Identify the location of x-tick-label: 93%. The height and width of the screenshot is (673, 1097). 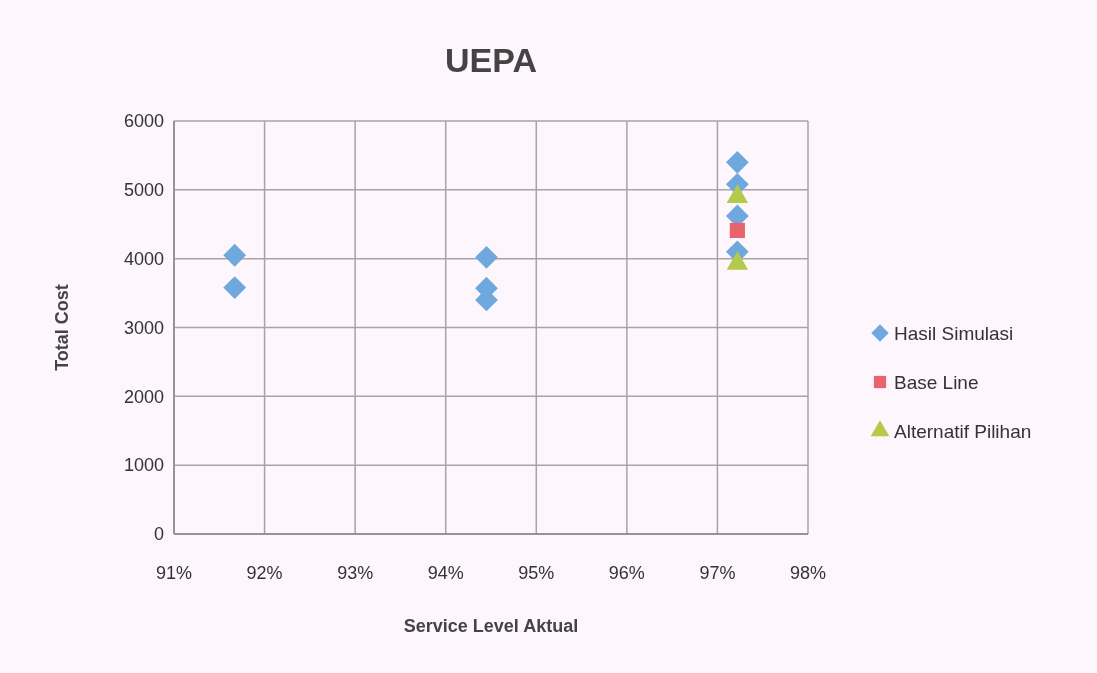
(355, 573).